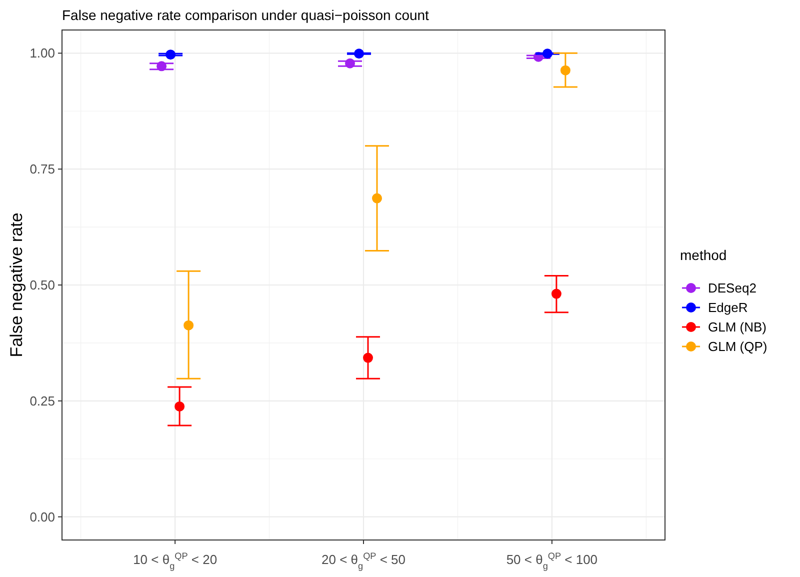 The width and height of the screenshot is (800, 577). I want to click on x-tick-label: 20 < θ$_{g}$$^{QP}$ < 50, so click(364, 561).